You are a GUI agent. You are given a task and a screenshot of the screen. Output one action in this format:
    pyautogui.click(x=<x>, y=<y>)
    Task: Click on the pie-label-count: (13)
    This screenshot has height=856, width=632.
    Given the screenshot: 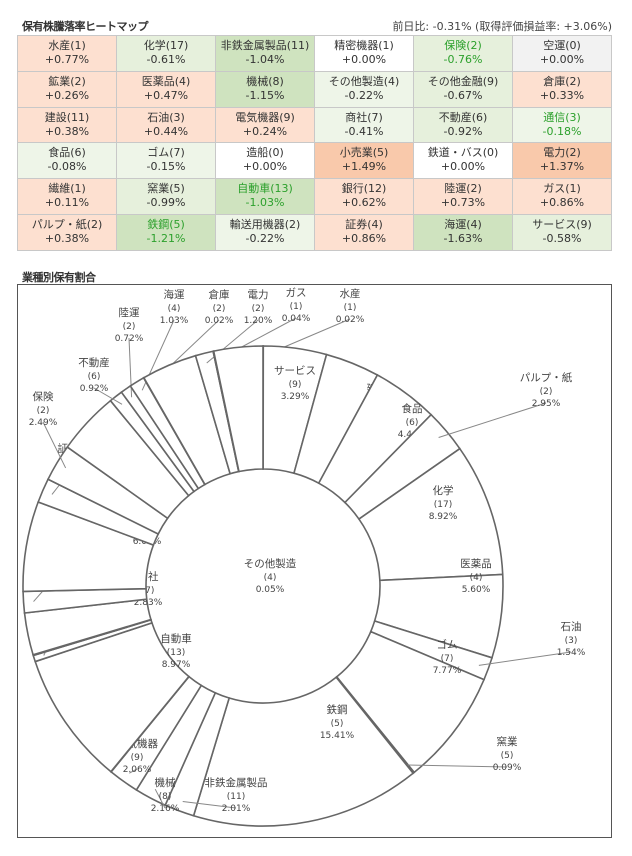 What is the action you would take?
    pyautogui.click(x=176, y=653)
    